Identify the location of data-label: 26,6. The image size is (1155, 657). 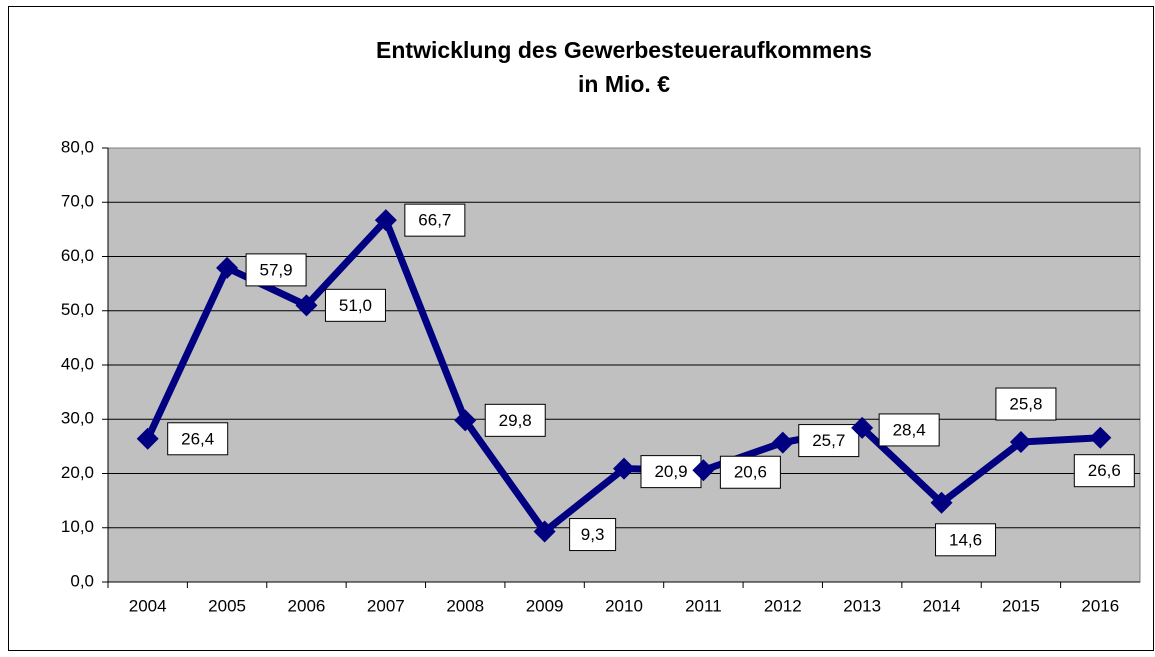
(1104, 470).